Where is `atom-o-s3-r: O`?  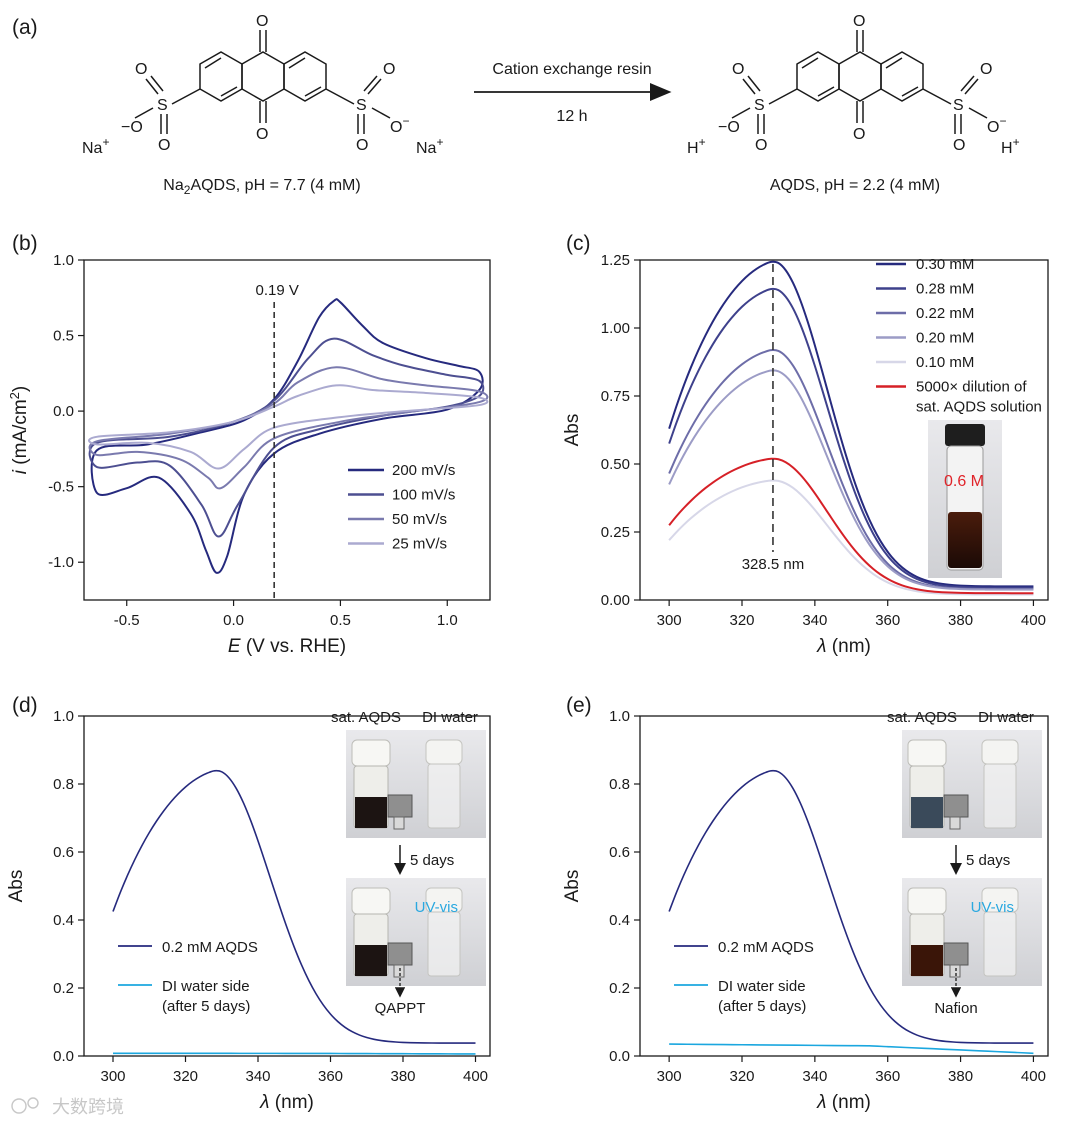 atom-o-s3-r: O is located at coordinates (986, 69).